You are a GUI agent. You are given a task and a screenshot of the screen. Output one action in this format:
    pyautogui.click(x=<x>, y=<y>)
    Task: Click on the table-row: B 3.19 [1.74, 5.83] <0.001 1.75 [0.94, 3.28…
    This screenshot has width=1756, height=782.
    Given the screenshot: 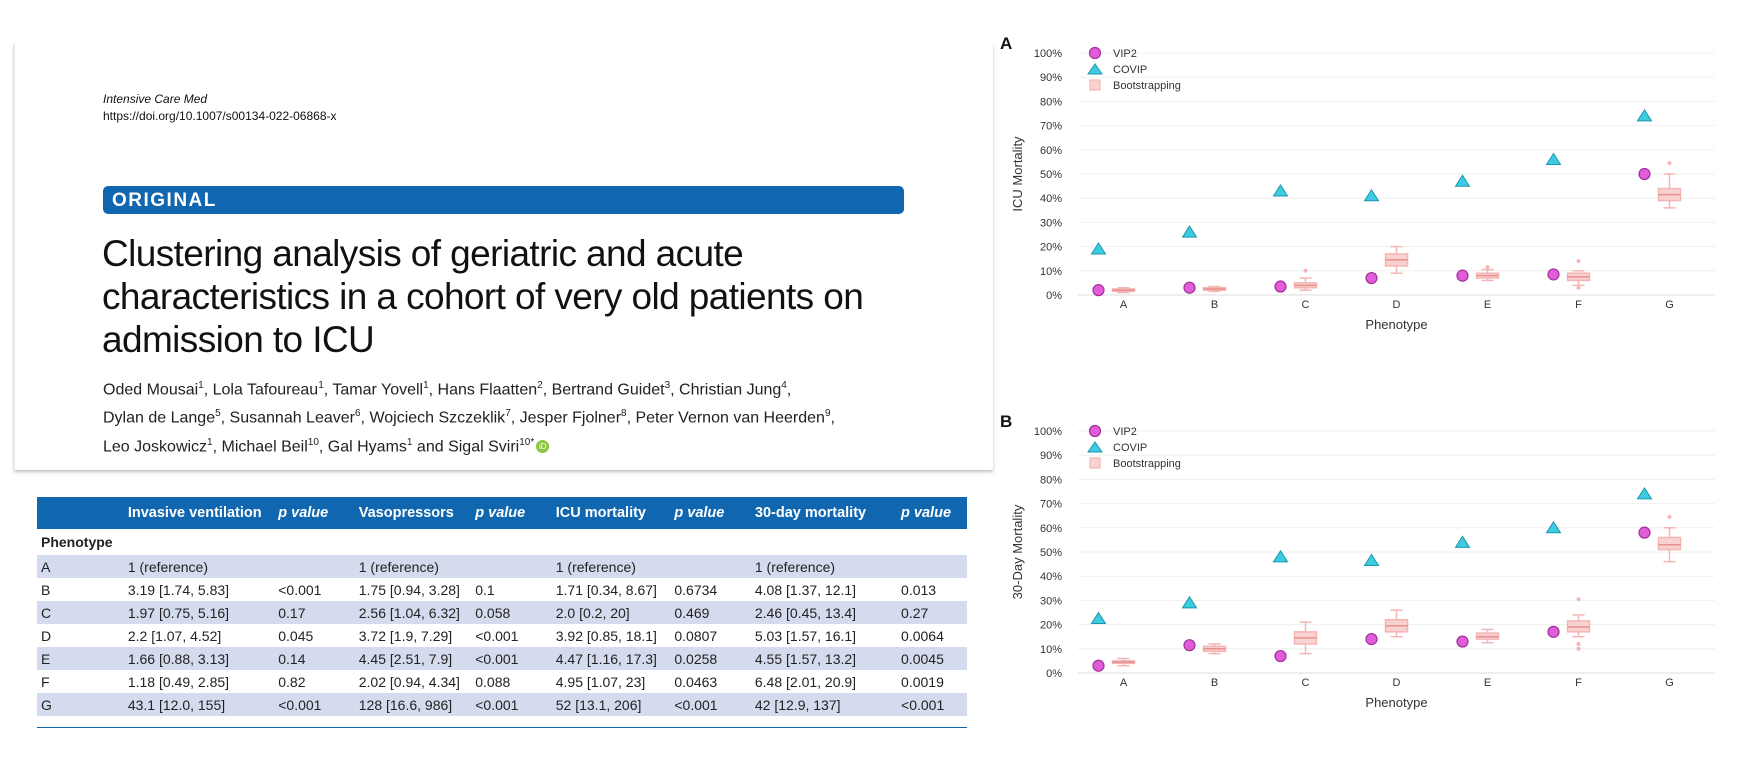 What is the action you would take?
    pyautogui.click(x=502, y=589)
    